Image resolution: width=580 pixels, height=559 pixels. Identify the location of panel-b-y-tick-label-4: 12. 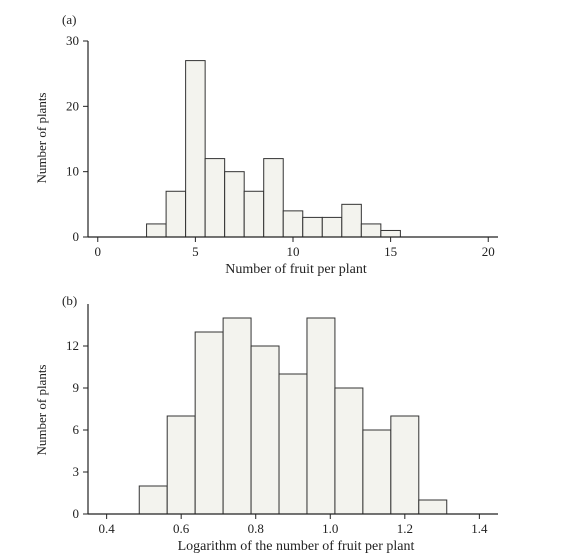
(72, 345).